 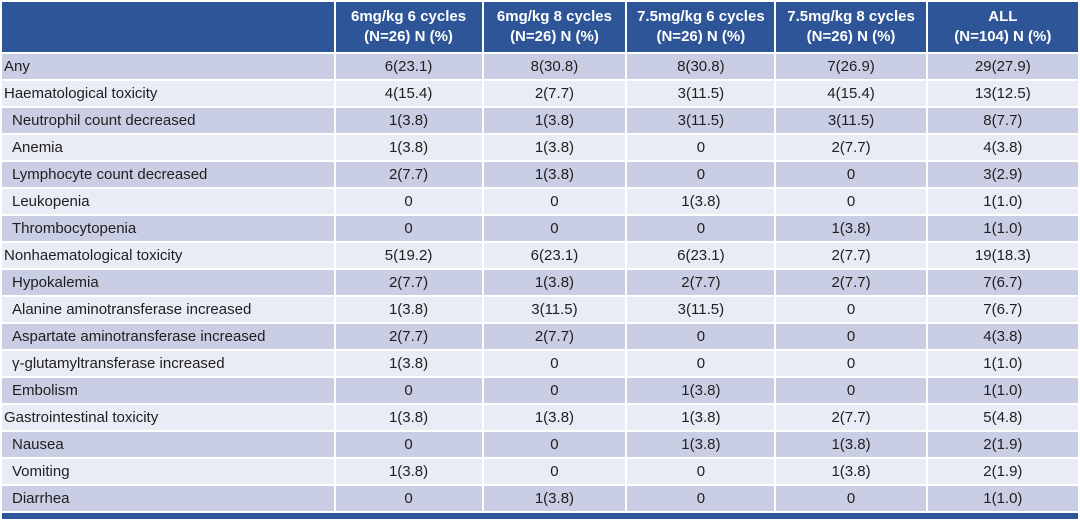 I want to click on header-cell: 7.5mg/kg 6 cycles (N=26) N (%), so click(x=701, y=27).